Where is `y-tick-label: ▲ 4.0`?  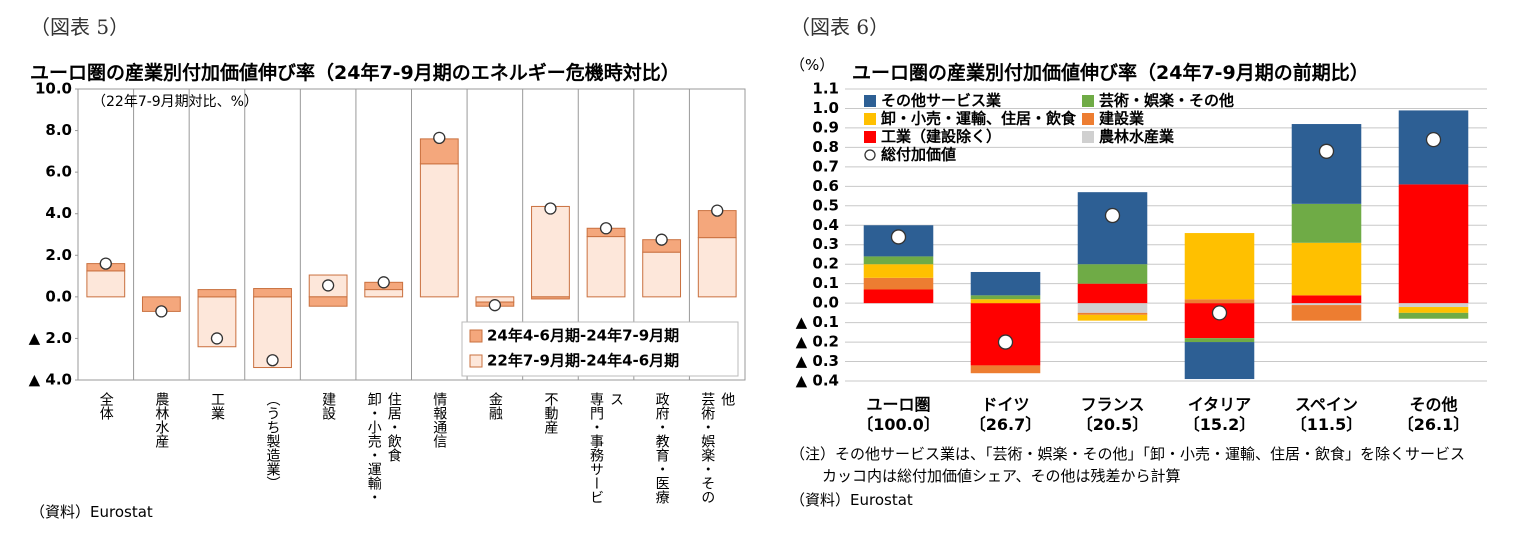 y-tick-label: ▲ 4.0 is located at coordinates (50, 380).